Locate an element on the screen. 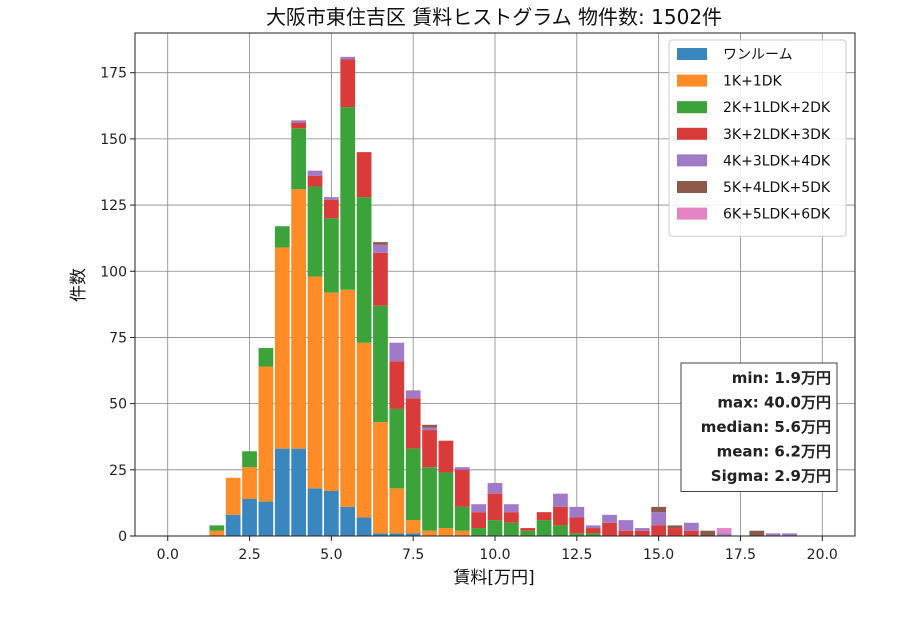 The width and height of the screenshot is (900, 630). x-tick-label: 10.0 is located at coordinates (494, 555).